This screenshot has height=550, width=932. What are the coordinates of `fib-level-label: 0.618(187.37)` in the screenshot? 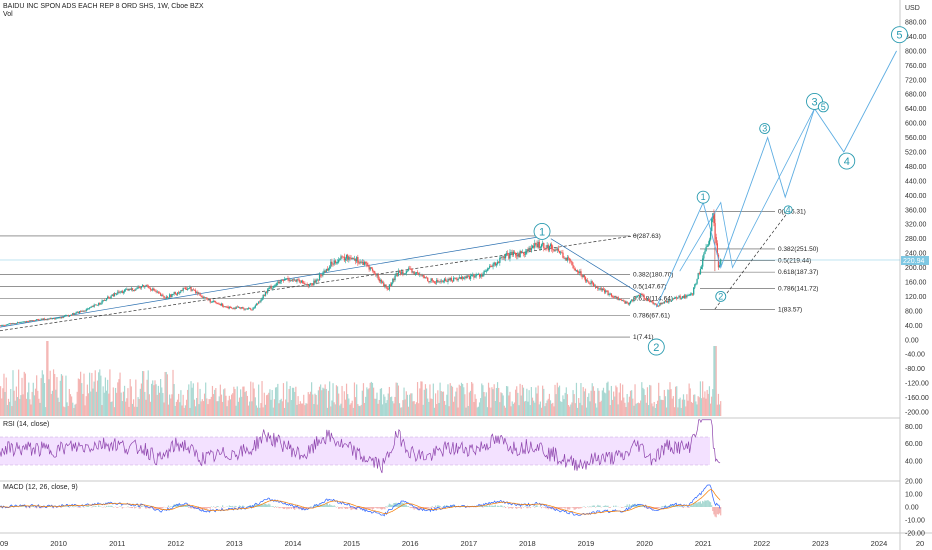 It's located at (798, 272).